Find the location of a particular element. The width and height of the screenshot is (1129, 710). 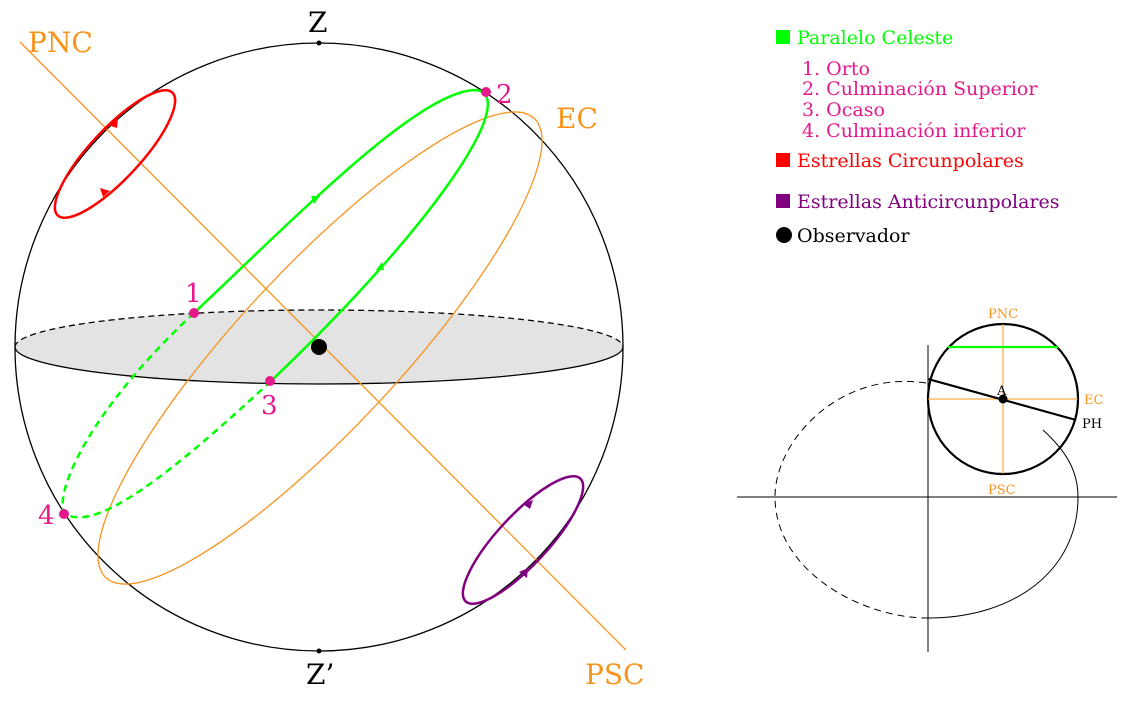

ec-label: EC is located at coordinates (577, 118).